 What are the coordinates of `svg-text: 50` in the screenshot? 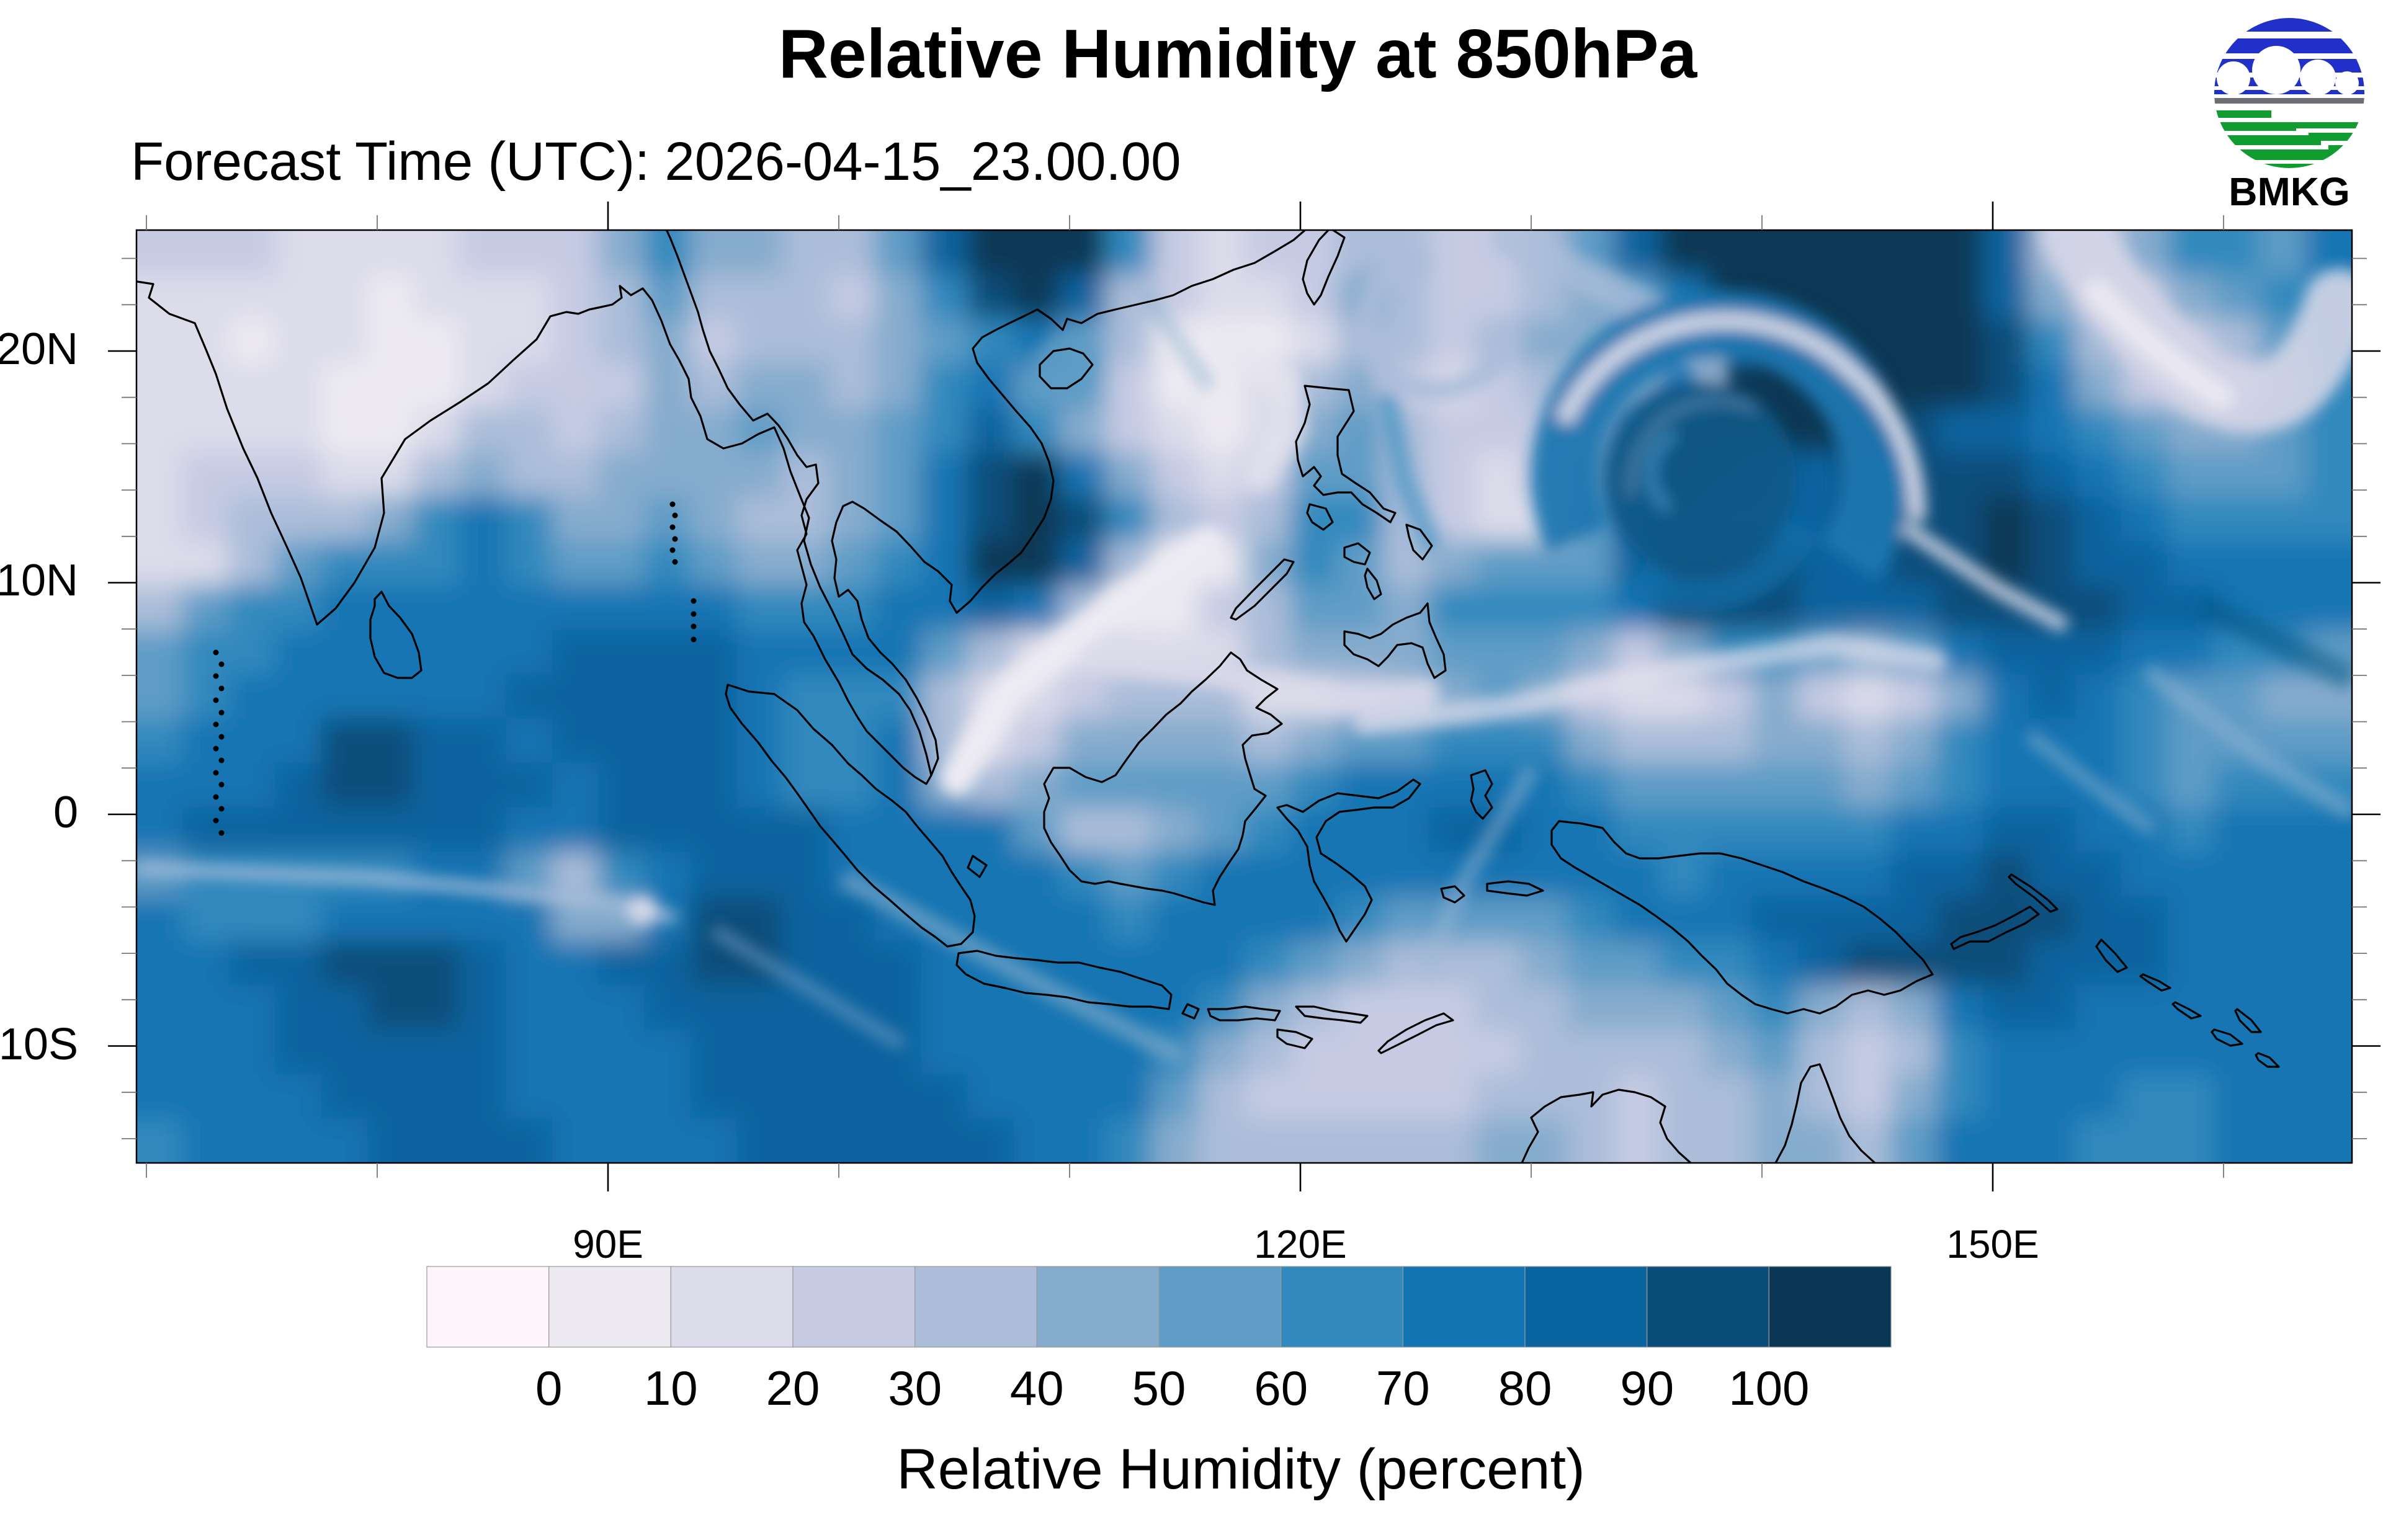 It's located at (1159, 1388).